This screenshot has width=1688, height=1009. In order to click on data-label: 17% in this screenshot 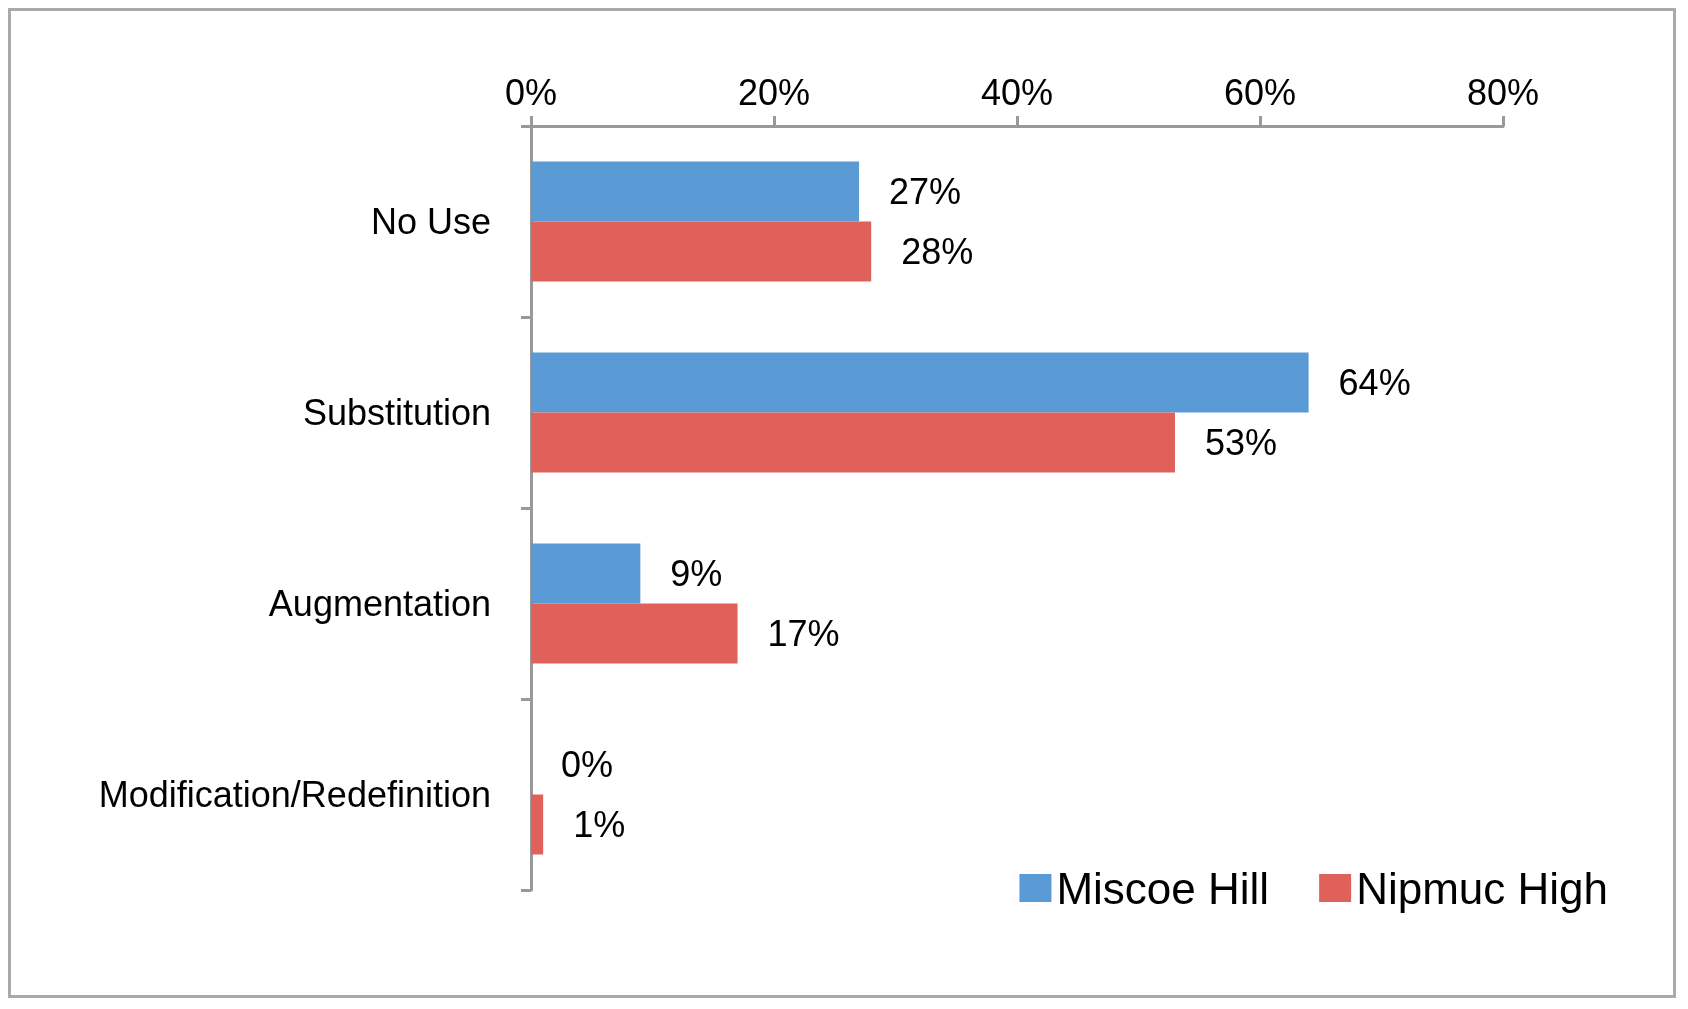, I will do `click(803, 633)`.